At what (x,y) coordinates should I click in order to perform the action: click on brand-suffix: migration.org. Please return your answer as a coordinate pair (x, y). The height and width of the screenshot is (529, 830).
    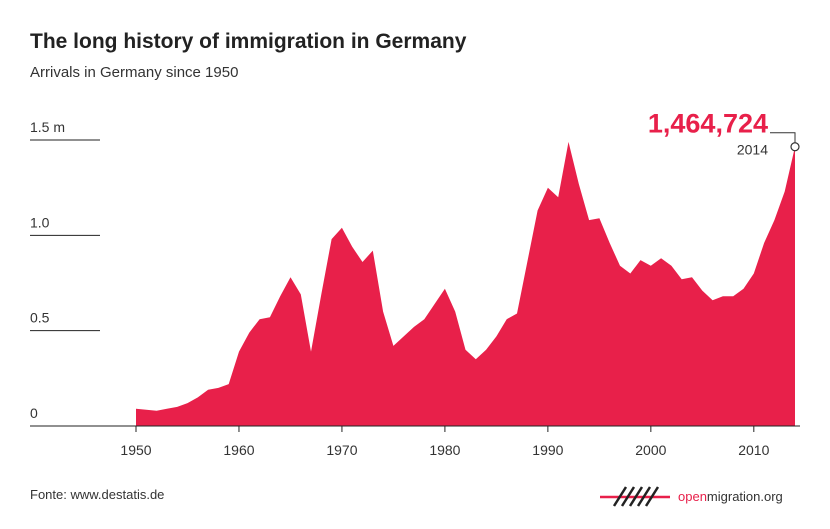
    Looking at the image, I should click on (744, 496).